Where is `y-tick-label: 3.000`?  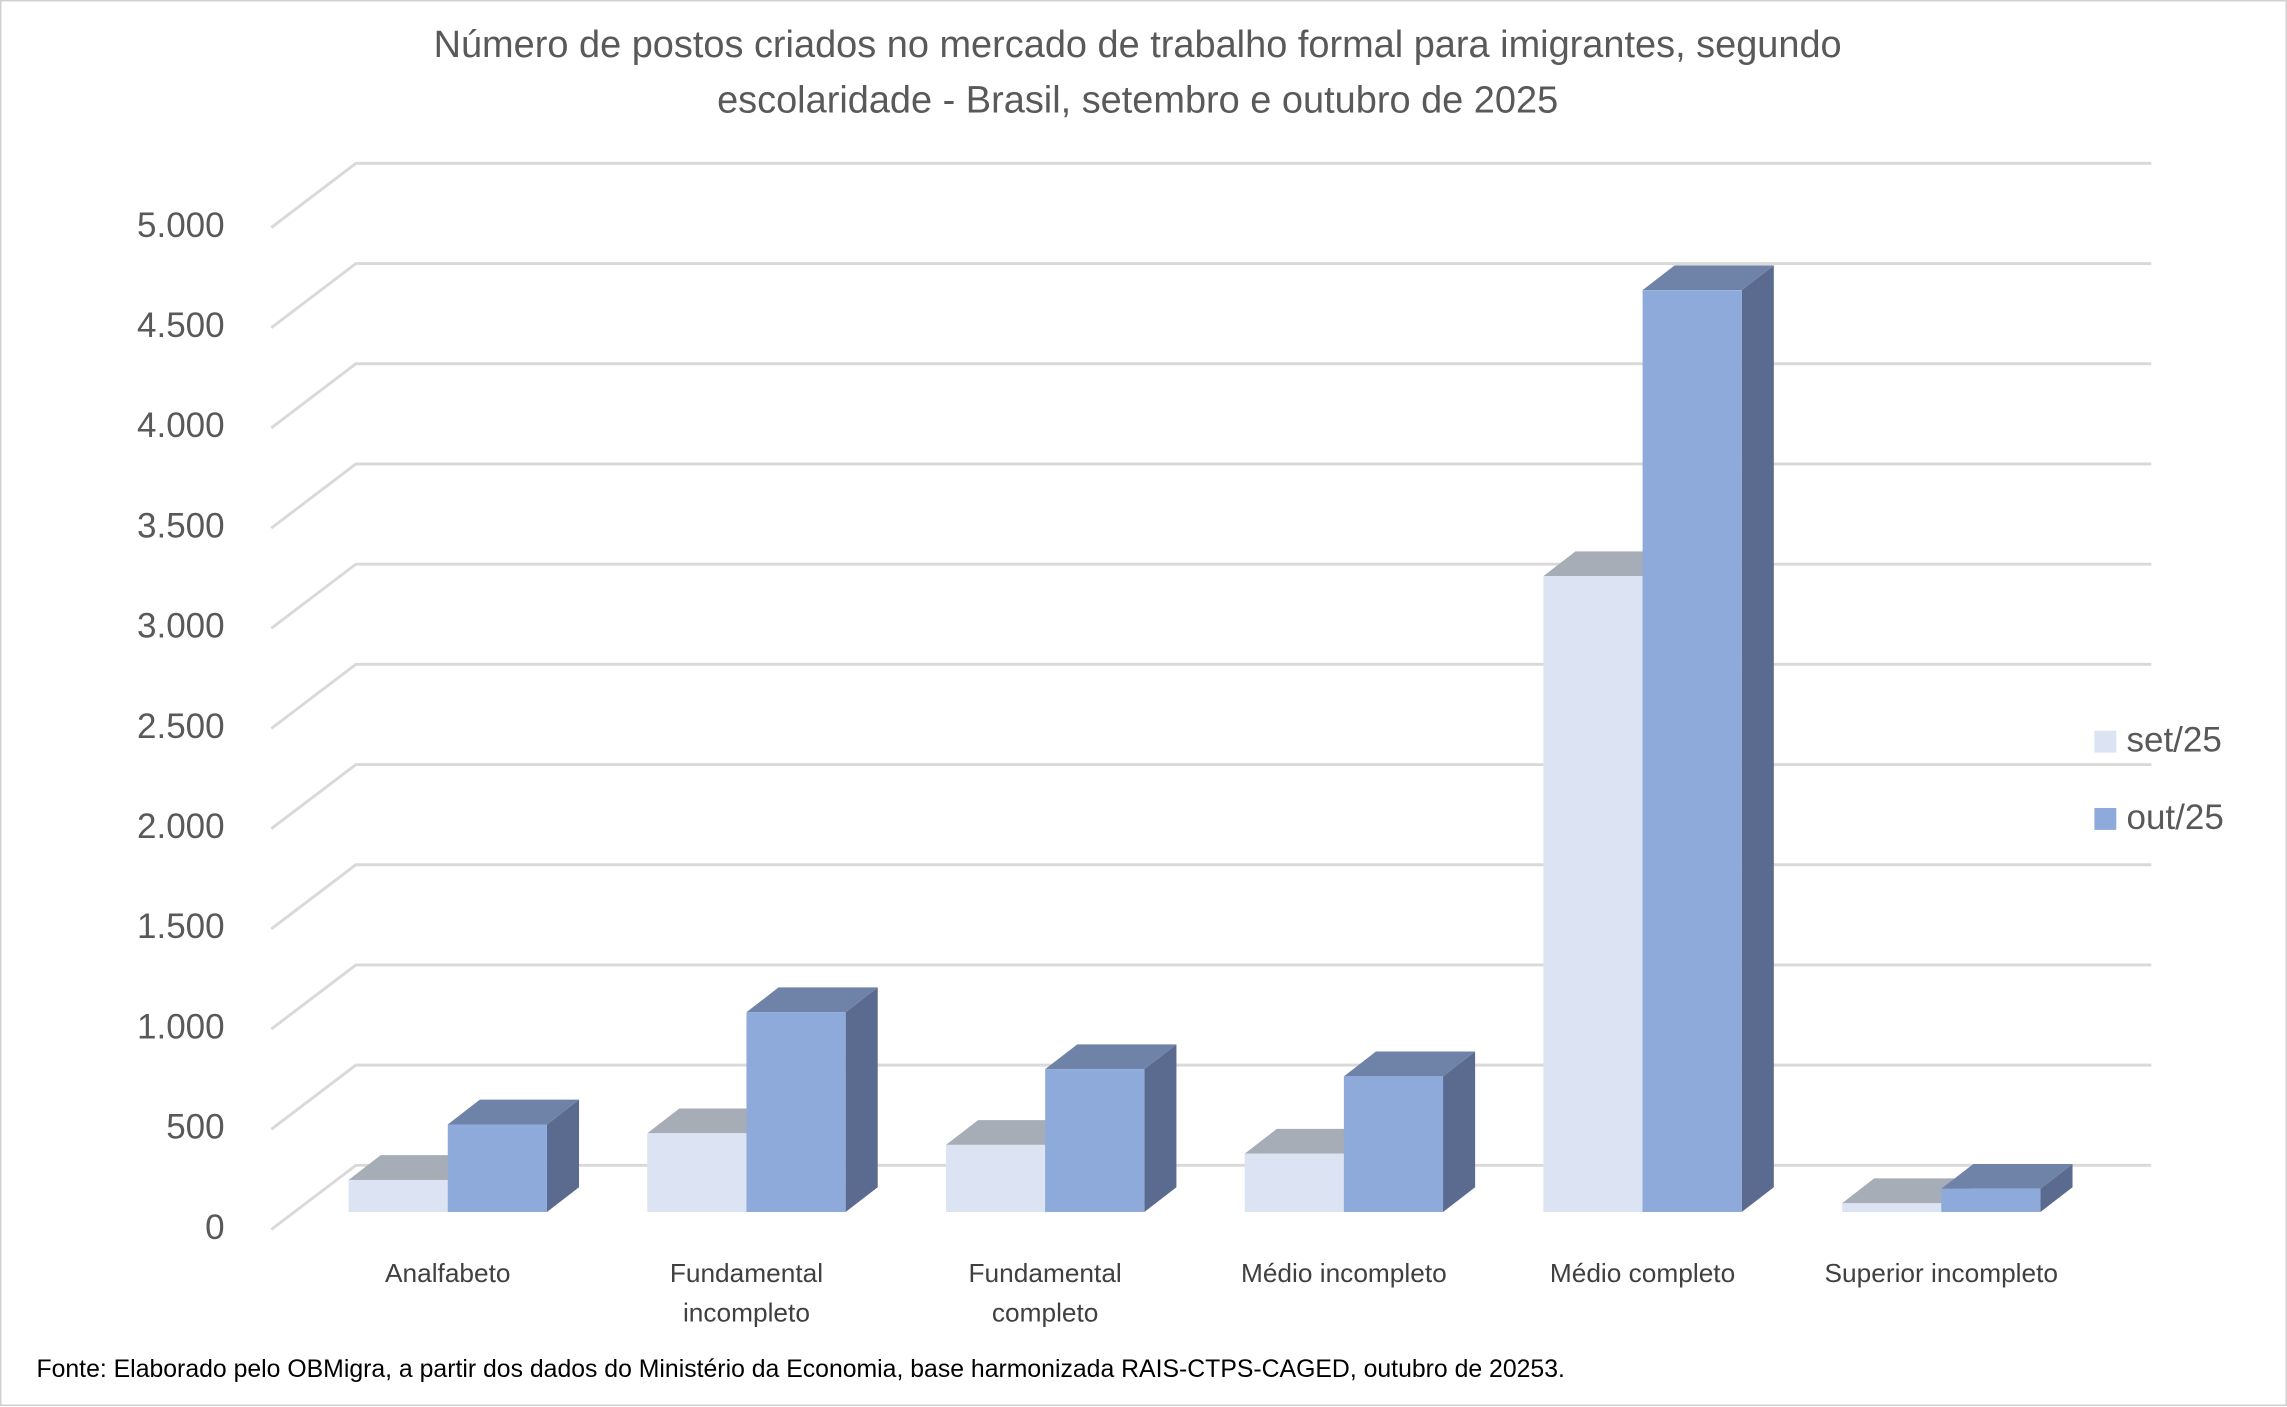
y-tick-label: 3.000 is located at coordinates (181, 626).